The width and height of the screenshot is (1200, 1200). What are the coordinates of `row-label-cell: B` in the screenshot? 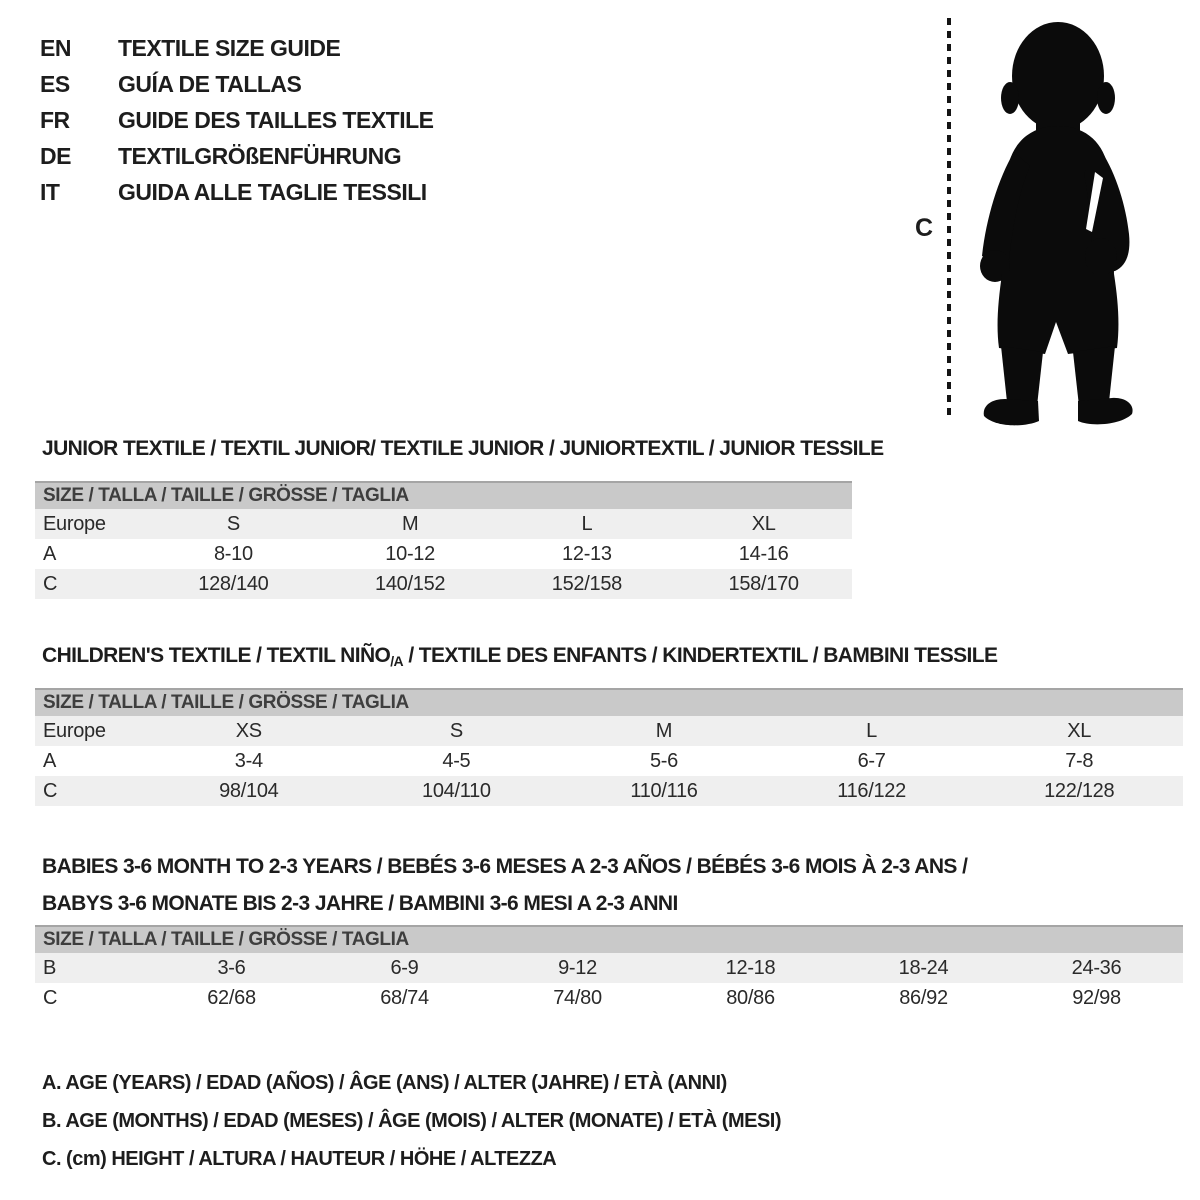 It's located at (50, 968).